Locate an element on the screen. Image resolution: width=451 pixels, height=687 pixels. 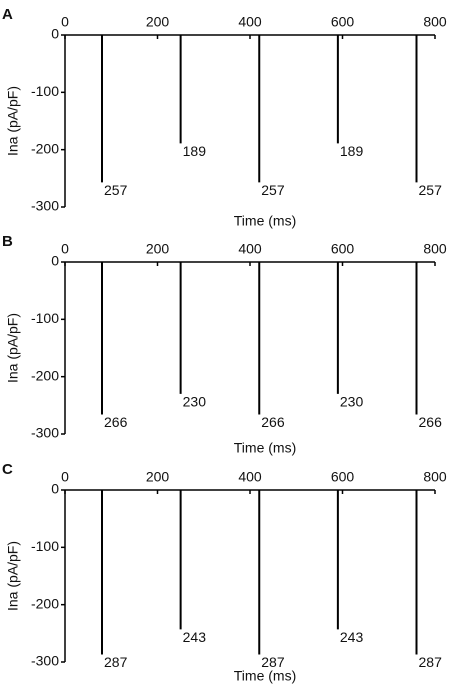
panel-label: C is located at coordinates (7, 469).